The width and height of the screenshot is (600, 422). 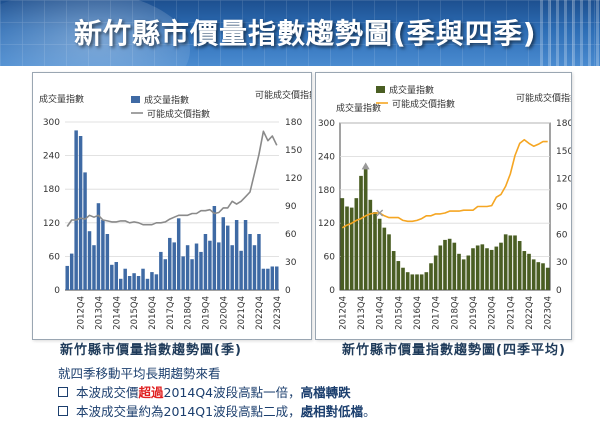 I want to click on x-tick-label: 2023Q4, so click(x=549, y=313).